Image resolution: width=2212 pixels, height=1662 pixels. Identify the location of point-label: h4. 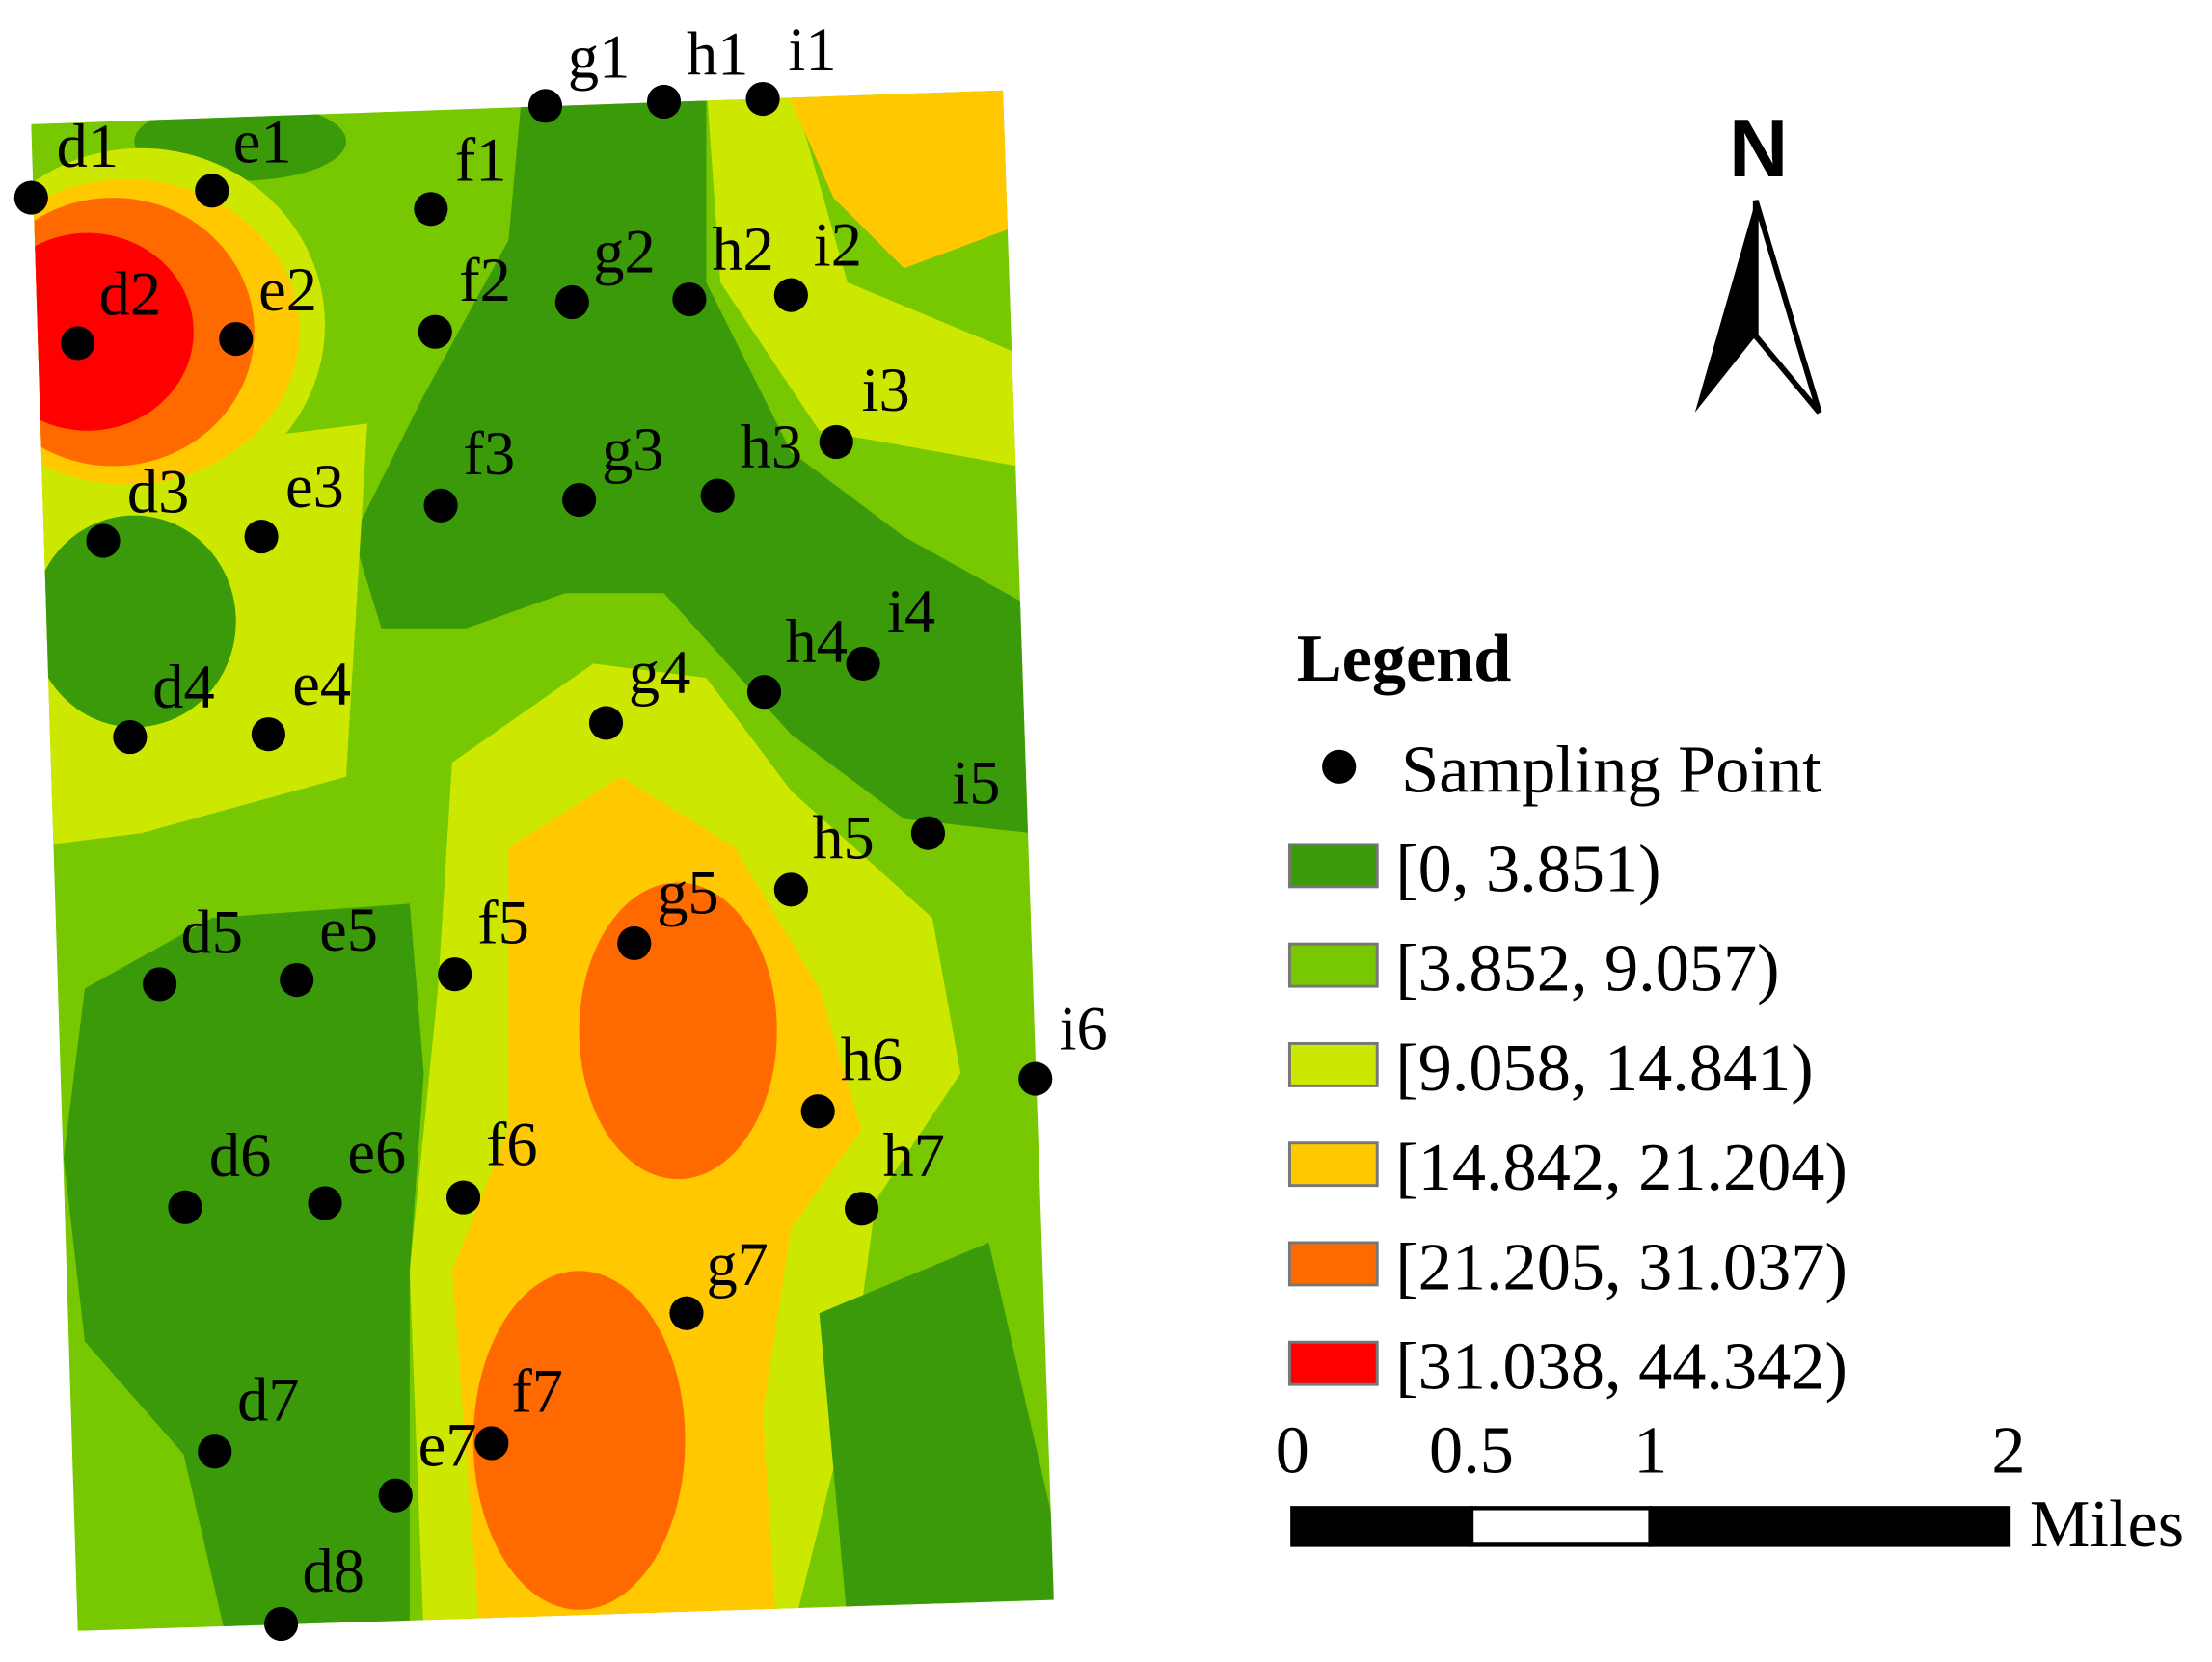
(817, 641).